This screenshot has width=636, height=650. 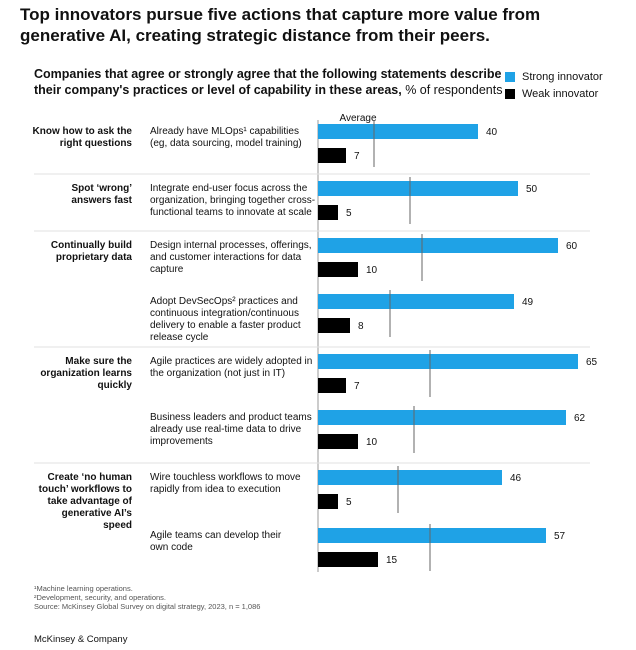 What do you see at coordinates (81, 639) in the screenshot?
I see `brand-label: McKinsey & Company` at bounding box center [81, 639].